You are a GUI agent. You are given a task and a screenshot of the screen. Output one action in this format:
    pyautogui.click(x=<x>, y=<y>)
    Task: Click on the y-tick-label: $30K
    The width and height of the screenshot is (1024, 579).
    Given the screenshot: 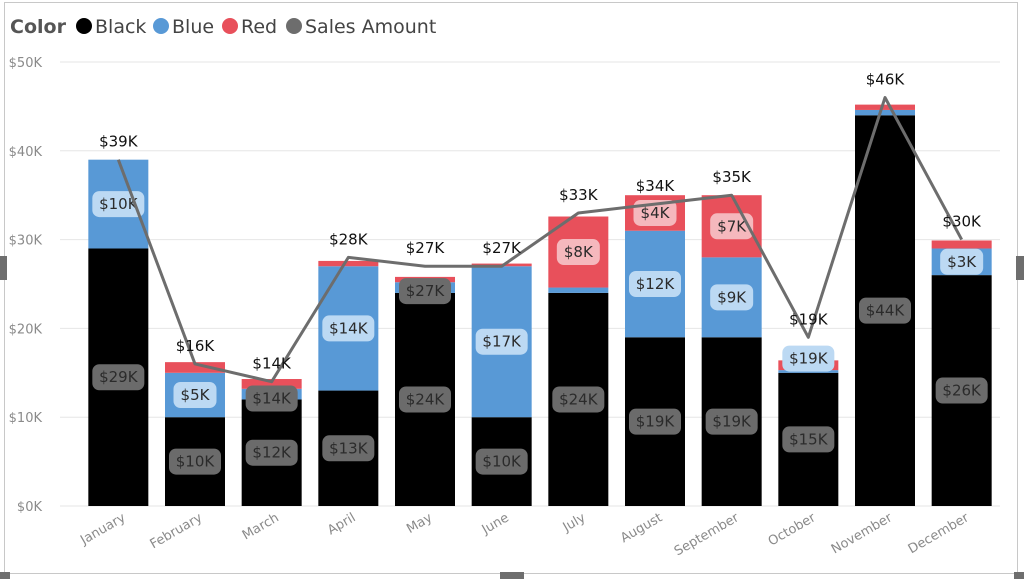 What is the action you would take?
    pyautogui.click(x=26, y=241)
    